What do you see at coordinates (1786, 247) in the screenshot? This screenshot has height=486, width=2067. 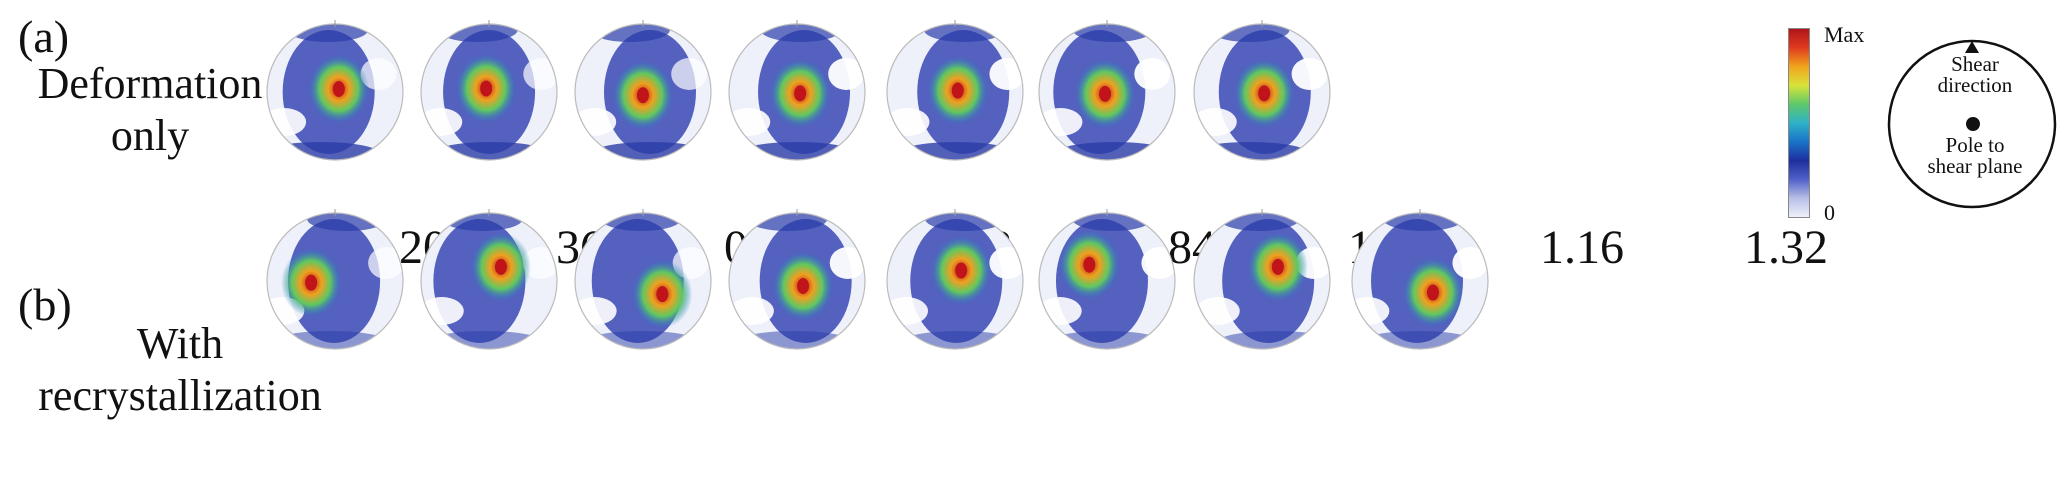 I see `gamma-value: 1.32` at bounding box center [1786, 247].